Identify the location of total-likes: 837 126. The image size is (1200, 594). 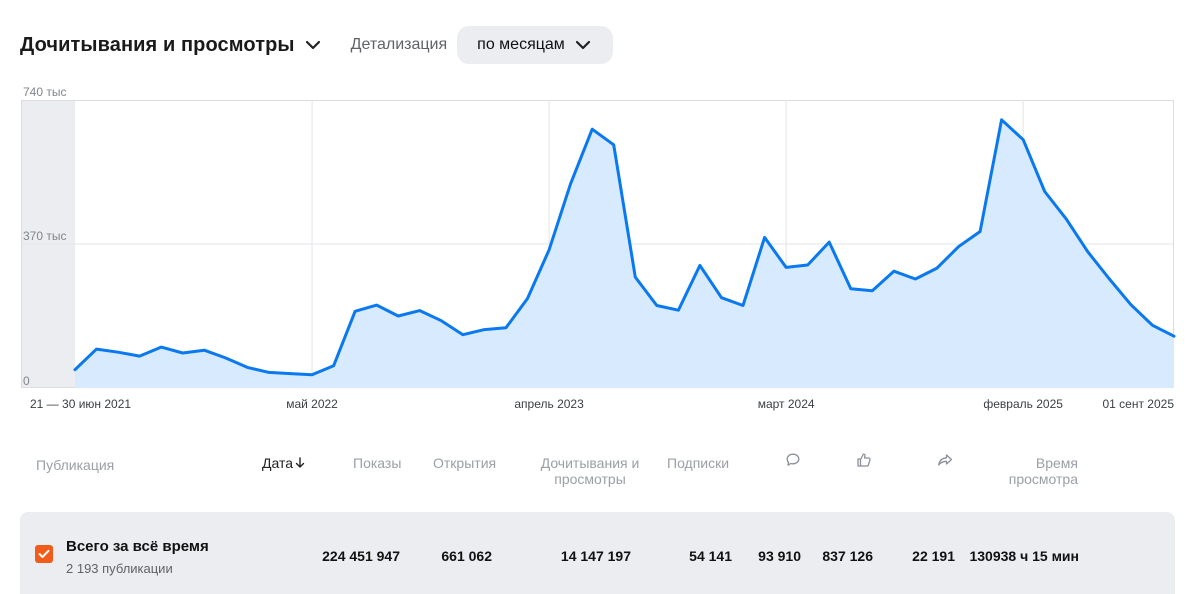
(847, 556).